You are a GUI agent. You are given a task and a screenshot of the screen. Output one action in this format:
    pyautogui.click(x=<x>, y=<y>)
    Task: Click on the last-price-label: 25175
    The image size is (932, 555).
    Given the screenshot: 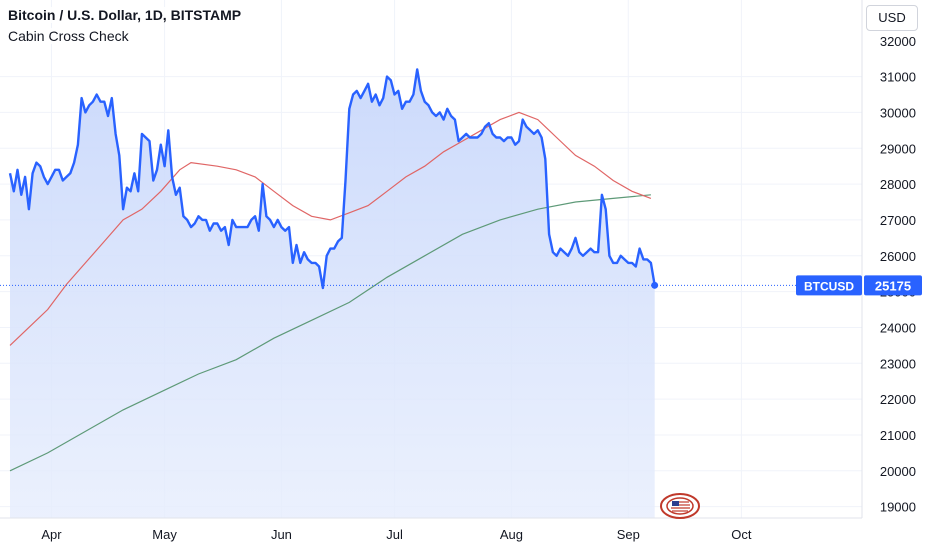 What is the action you would take?
    pyautogui.click(x=893, y=285)
    